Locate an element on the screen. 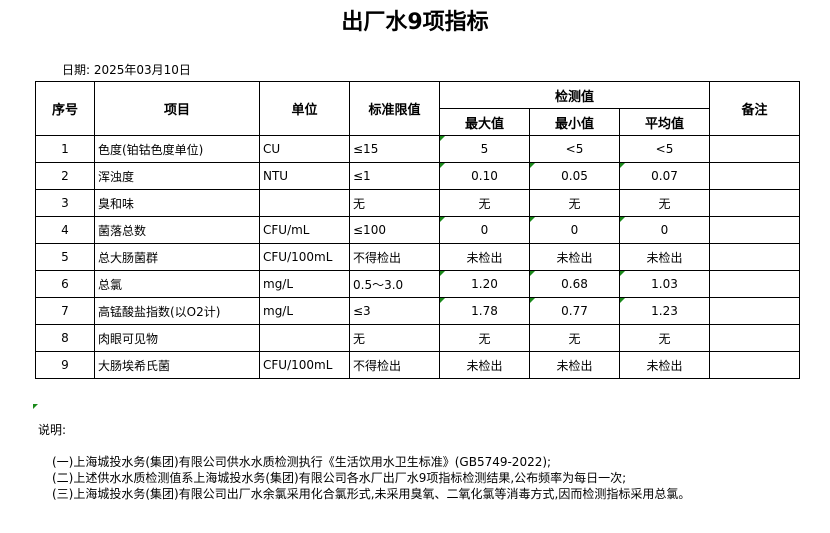  cell-item: 大肠埃希氏菌 is located at coordinates (177, 365).